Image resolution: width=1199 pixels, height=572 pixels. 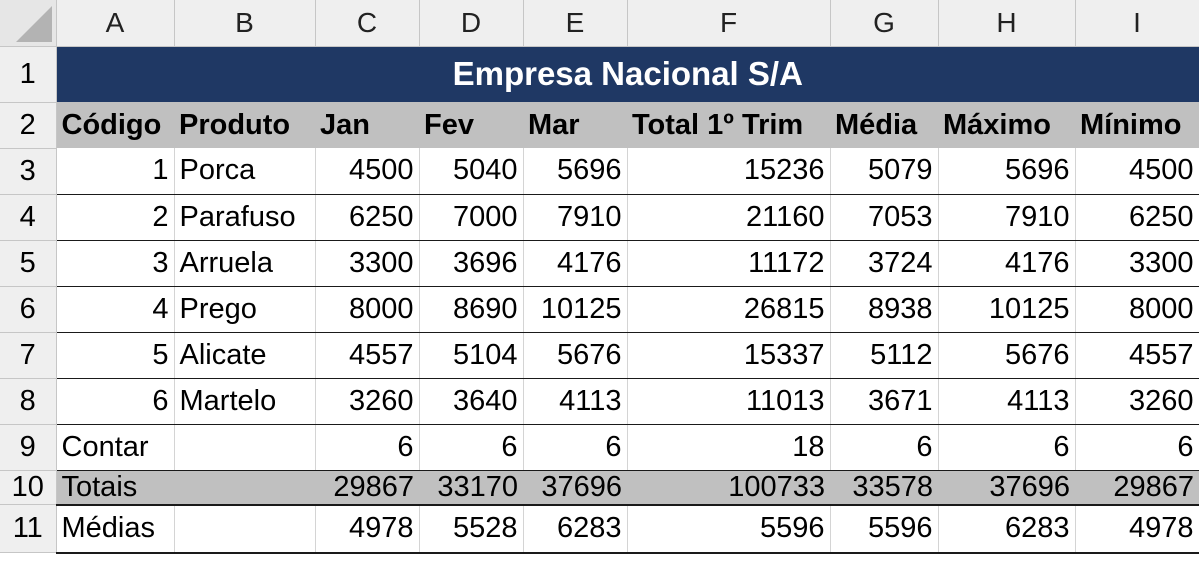 I want to click on header-cell-fev: Fev, so click(x=471, y=125).